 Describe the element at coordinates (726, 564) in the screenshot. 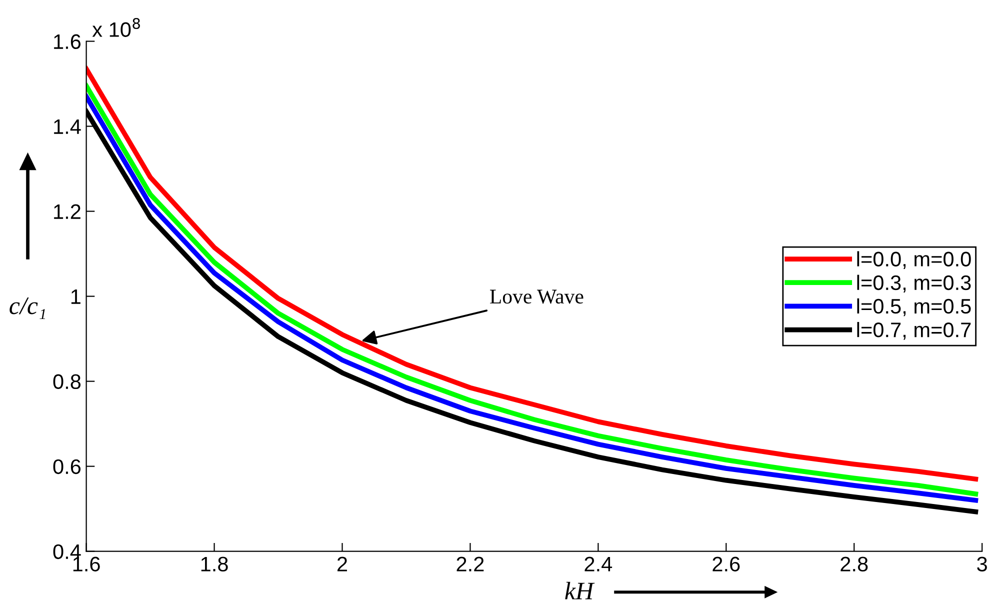

I see `x-tick-label: 2.6` at that location.